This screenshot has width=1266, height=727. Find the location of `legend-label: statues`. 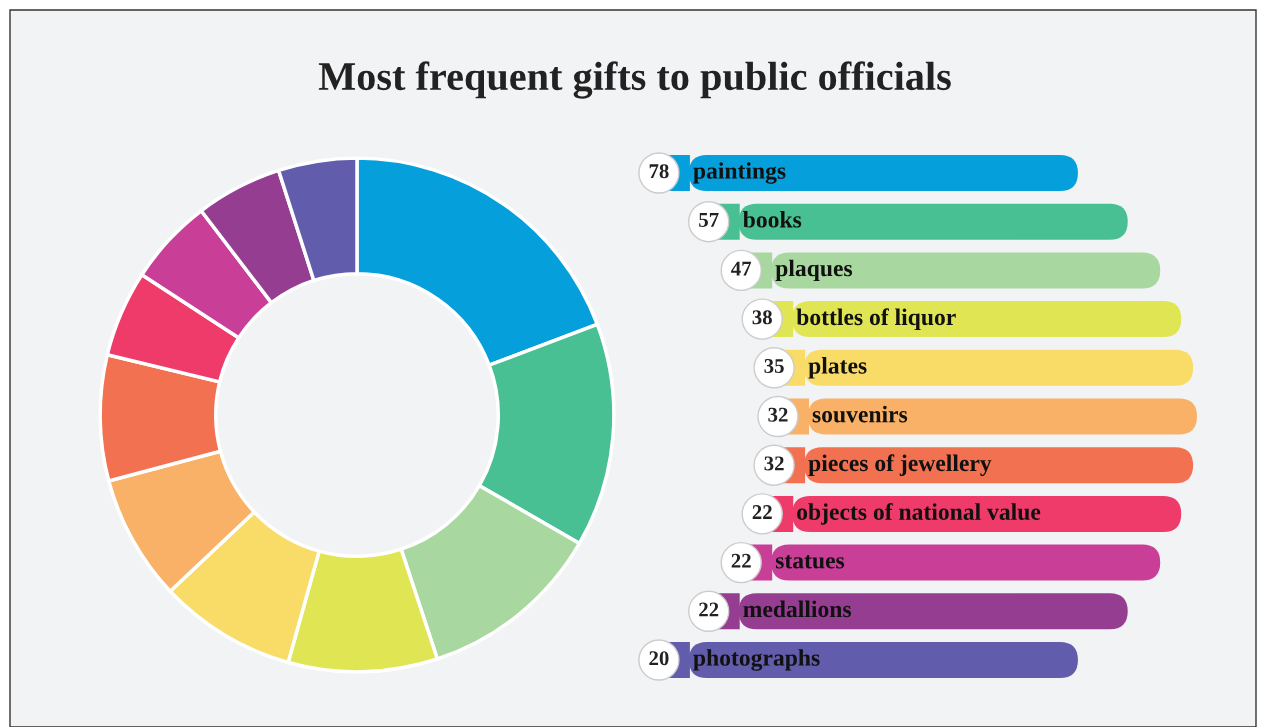

legend-label: statues is located at coordinates (810, 561).